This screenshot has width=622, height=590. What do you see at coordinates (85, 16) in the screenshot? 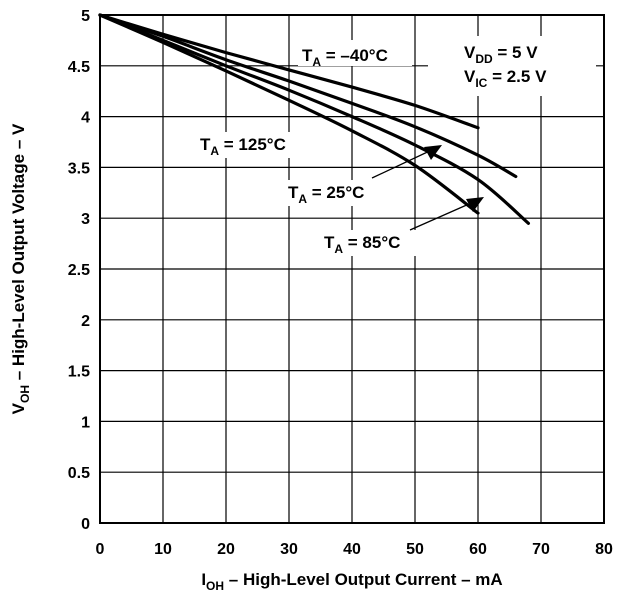
I see `y-tick-label: 5` at bounding box center [85, 16].